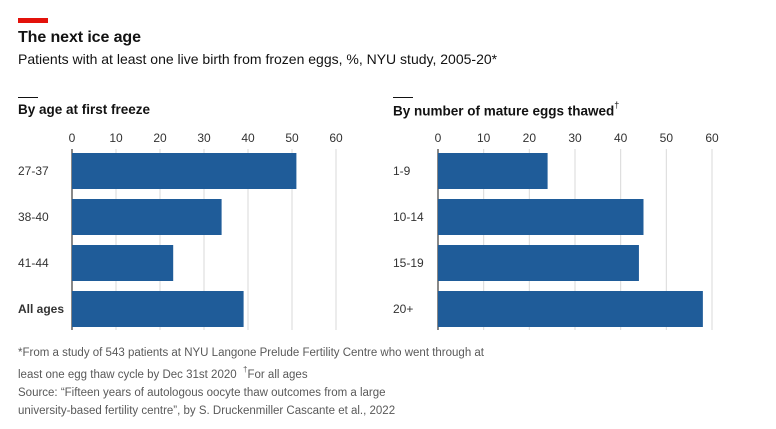 Image resolution: width=776 pixels, height=429 pixels. I want to click on category-label: 20+, so click(403, 309).